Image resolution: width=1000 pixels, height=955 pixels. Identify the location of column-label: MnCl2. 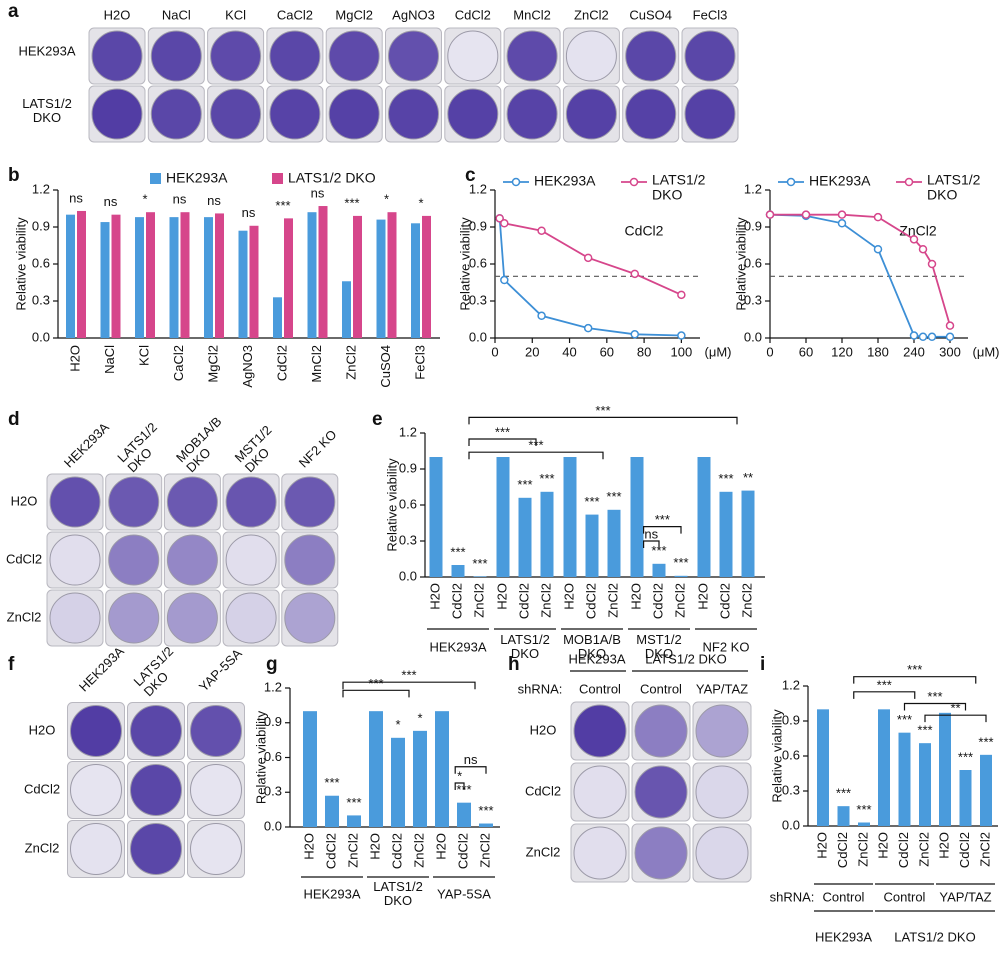
(532, 14).